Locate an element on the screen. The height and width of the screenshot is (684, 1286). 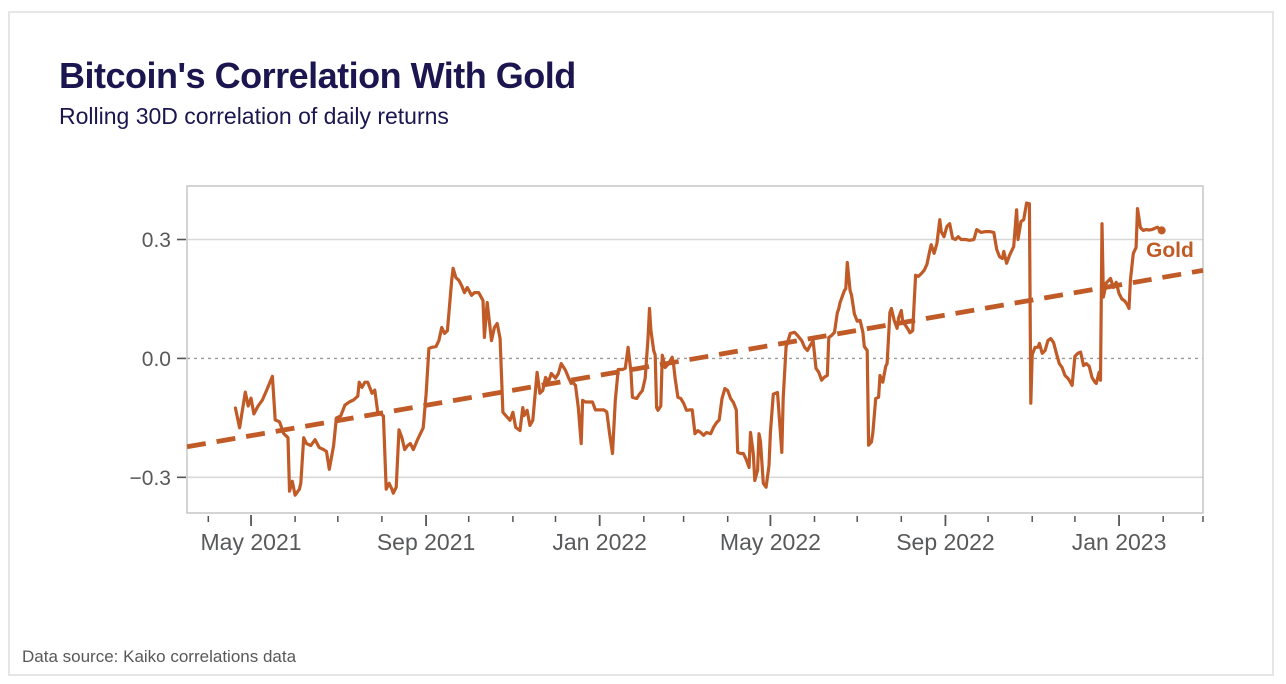
y-axis: 0.3 0.0 −0.3 is located at coordinates (158, 359).